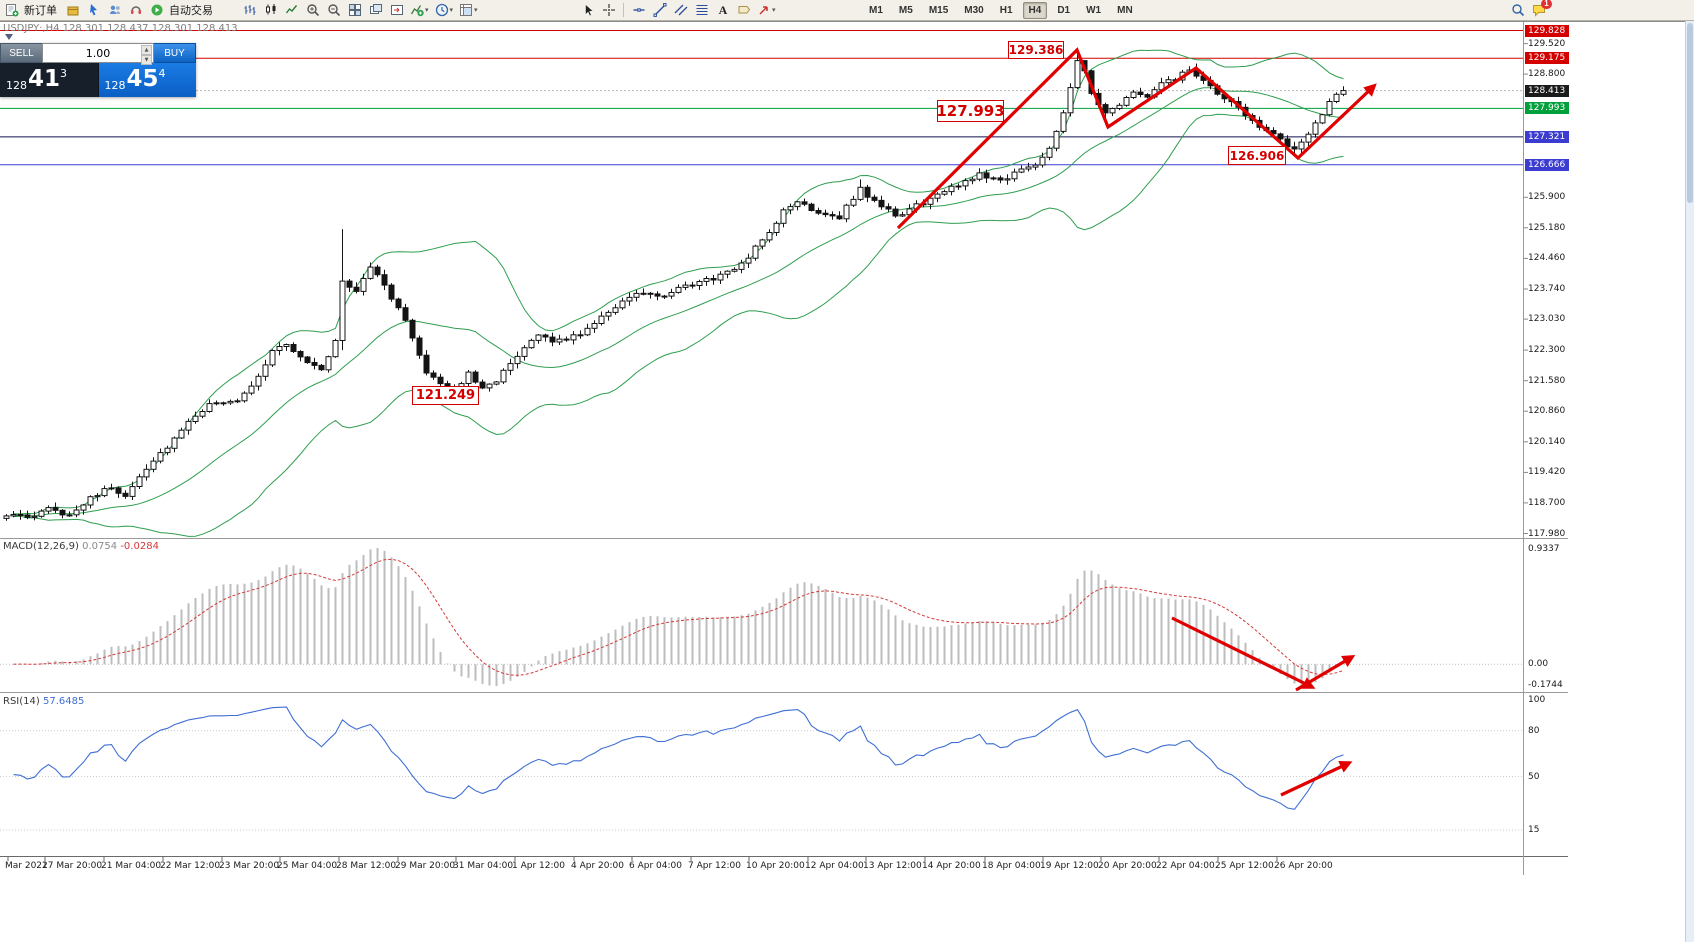 This screenshot has height=942, width=1694. What do you see at coordinates (1547, 137) in the screenshot?
I see `level-line-navy-badge: 127.321` at bounding box center [1547, 137].